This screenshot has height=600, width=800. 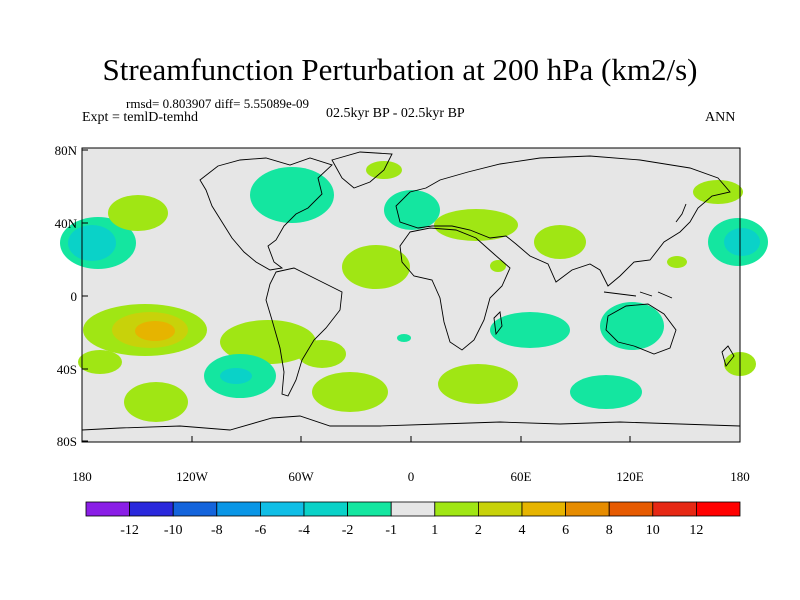 What do you see at coordinates (563, 221) in the screenshot?
I see `coastline-eurasia` at bounding box center [563, 221].